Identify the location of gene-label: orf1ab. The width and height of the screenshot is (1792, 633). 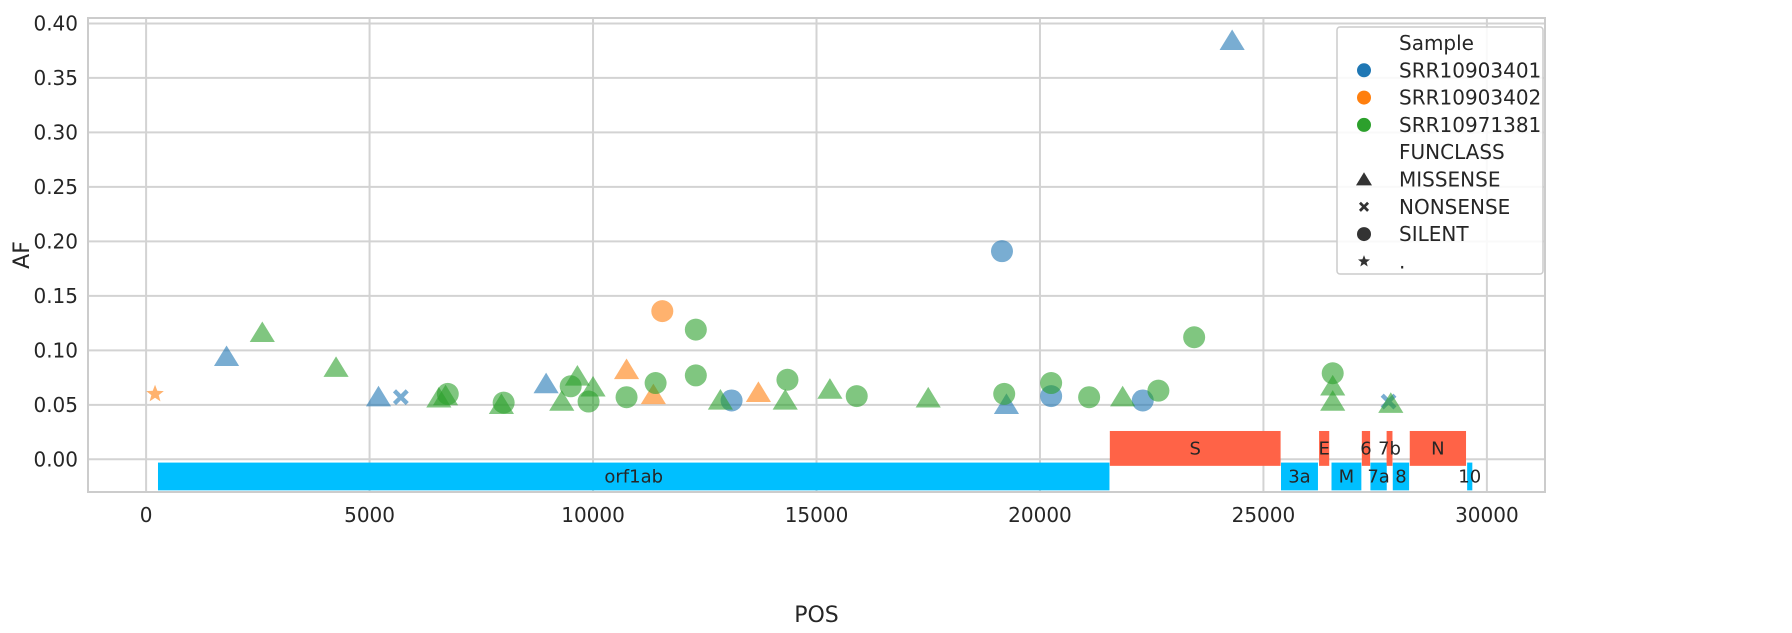
(633, 476).